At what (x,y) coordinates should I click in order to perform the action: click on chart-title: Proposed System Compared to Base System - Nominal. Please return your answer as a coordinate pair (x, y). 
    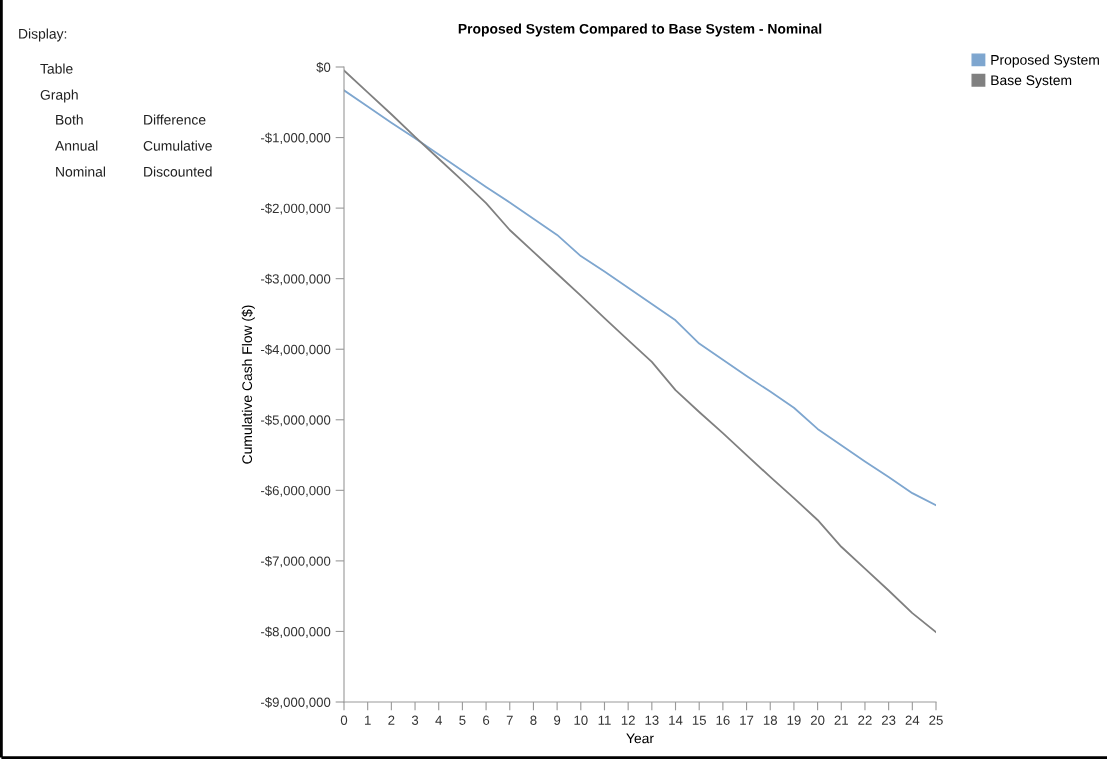
    Looking at the image, I should click on (640, 30).